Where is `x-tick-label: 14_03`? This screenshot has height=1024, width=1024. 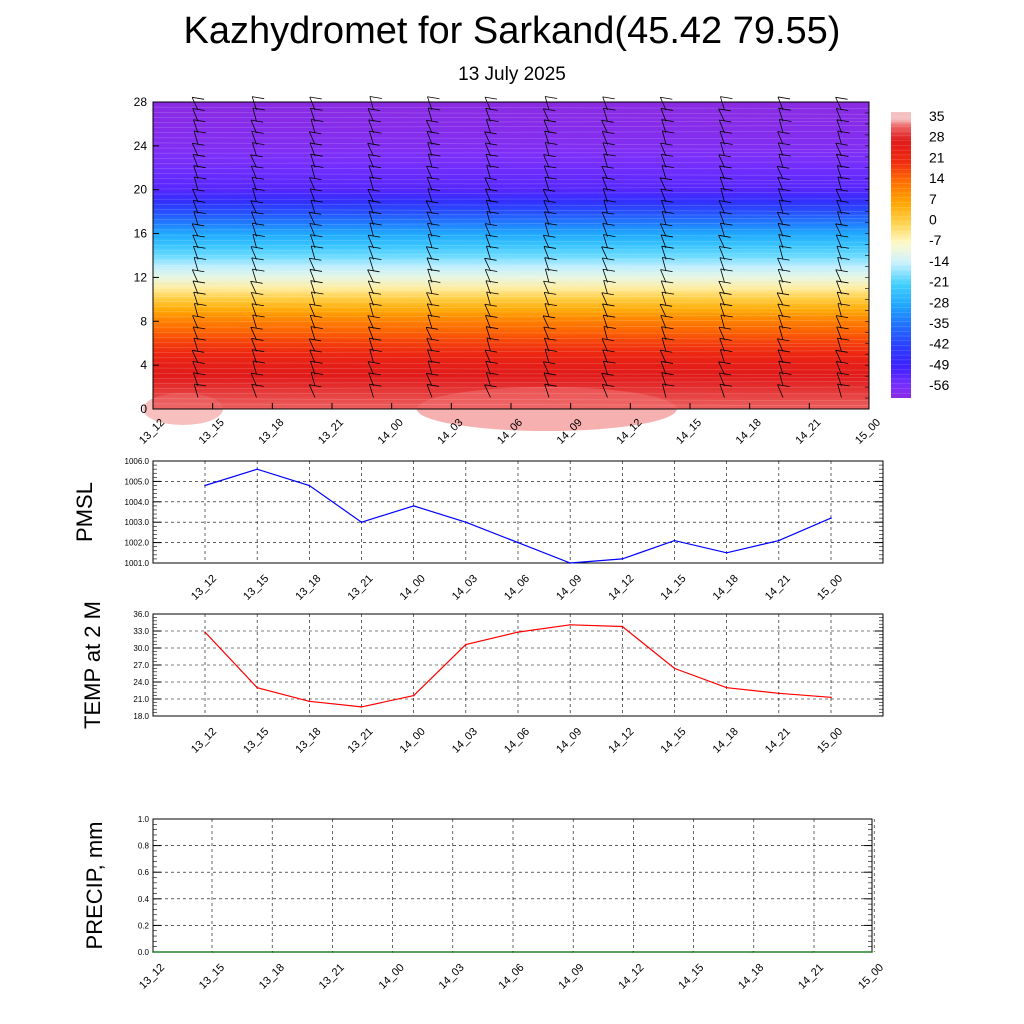 x-tick-label: 14_03 is located at coordinates (452, 977).